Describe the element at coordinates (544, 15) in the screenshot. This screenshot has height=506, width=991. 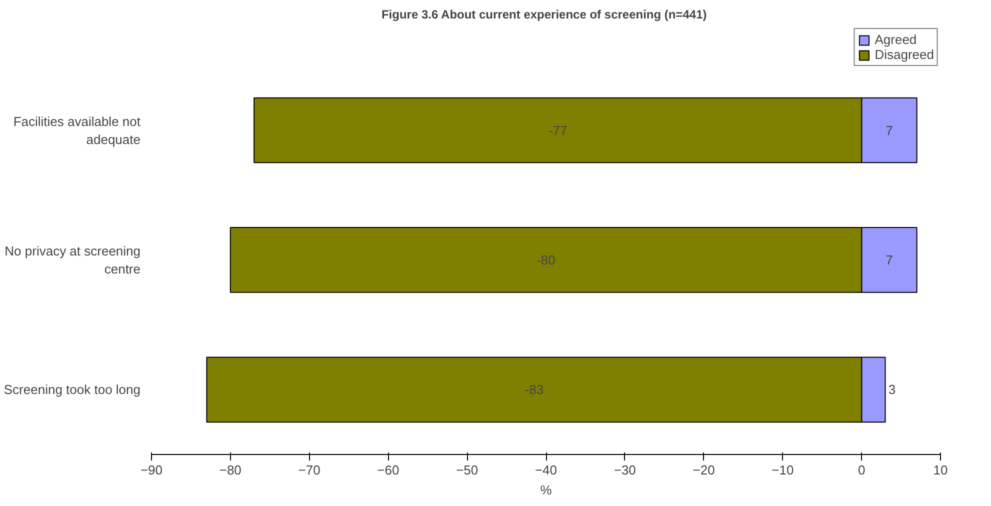
I see `chart-title: Figure 3.6 About current experience of screening (n=441)` at that location.